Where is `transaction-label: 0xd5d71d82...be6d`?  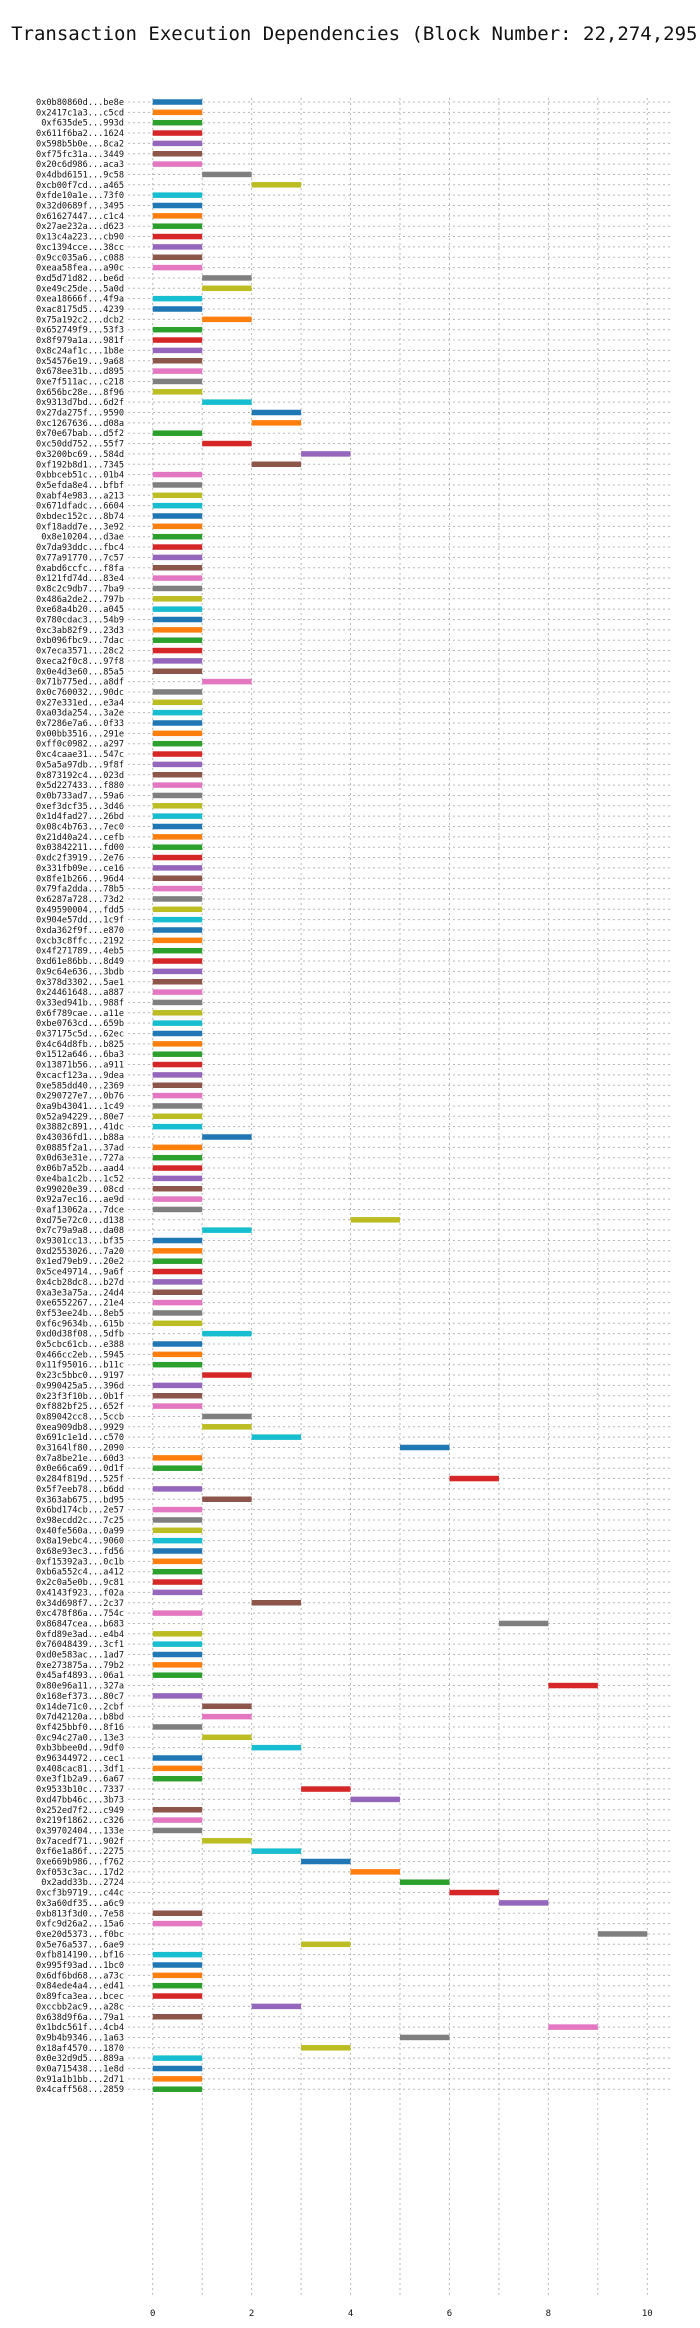
transaction-label: 0xd5d71d82...be6d is located at coordinates (80, 279).